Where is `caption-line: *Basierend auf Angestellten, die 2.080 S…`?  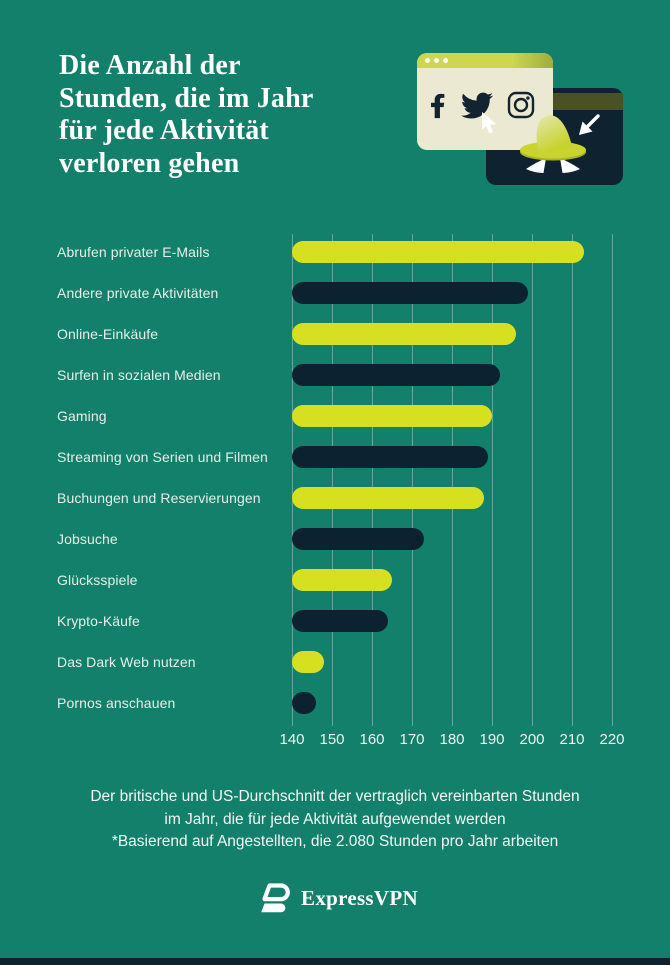 caption-line: *Basierend auf Angestellten, die 2.080 S… is located at coordinates (335, 841).